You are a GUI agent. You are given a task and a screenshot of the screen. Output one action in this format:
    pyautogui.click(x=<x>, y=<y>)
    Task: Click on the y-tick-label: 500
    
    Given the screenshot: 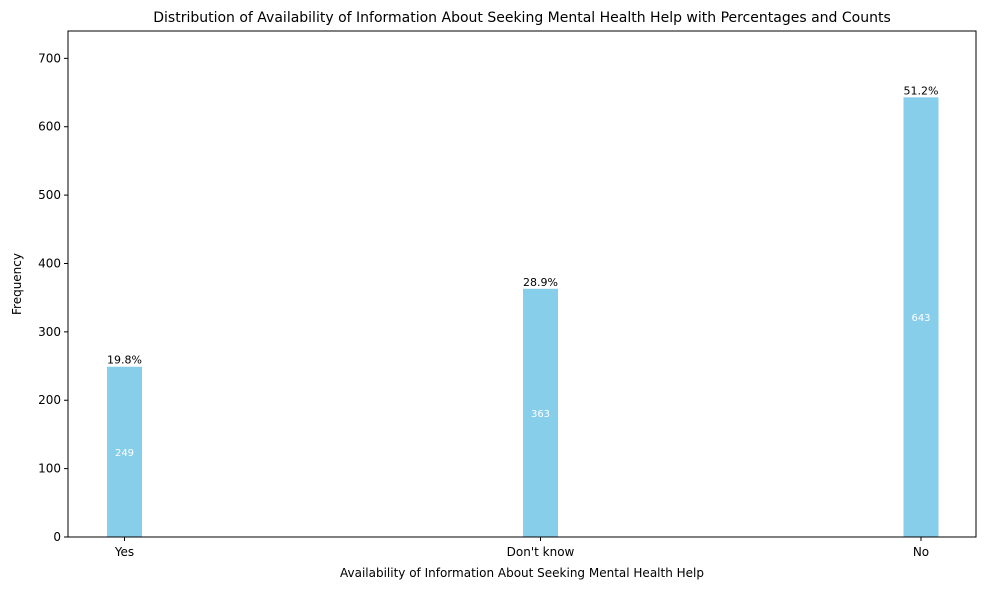 What is the action you would take?
    pyautogui.click(x=49, y=195)
    